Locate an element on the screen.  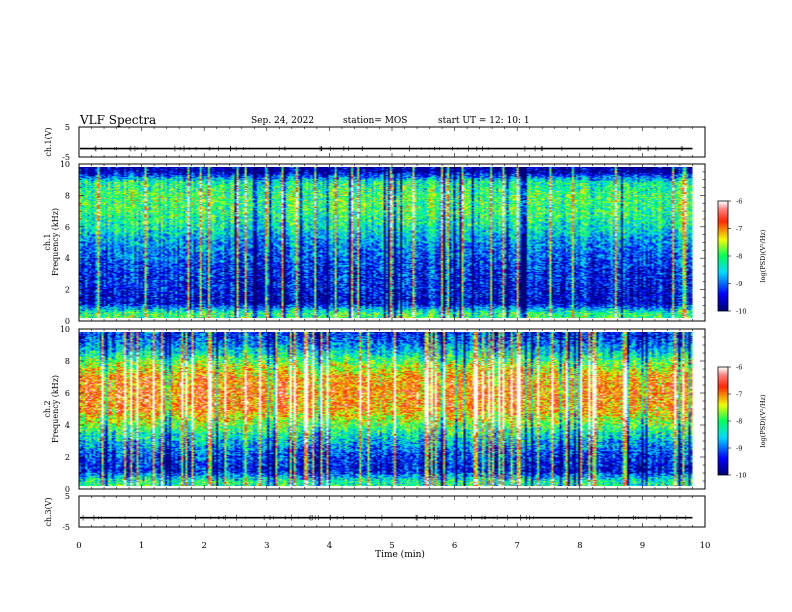
ch1-waveform-panel: 5 -5 ch.1(V) is located at coordinates (375, 142).